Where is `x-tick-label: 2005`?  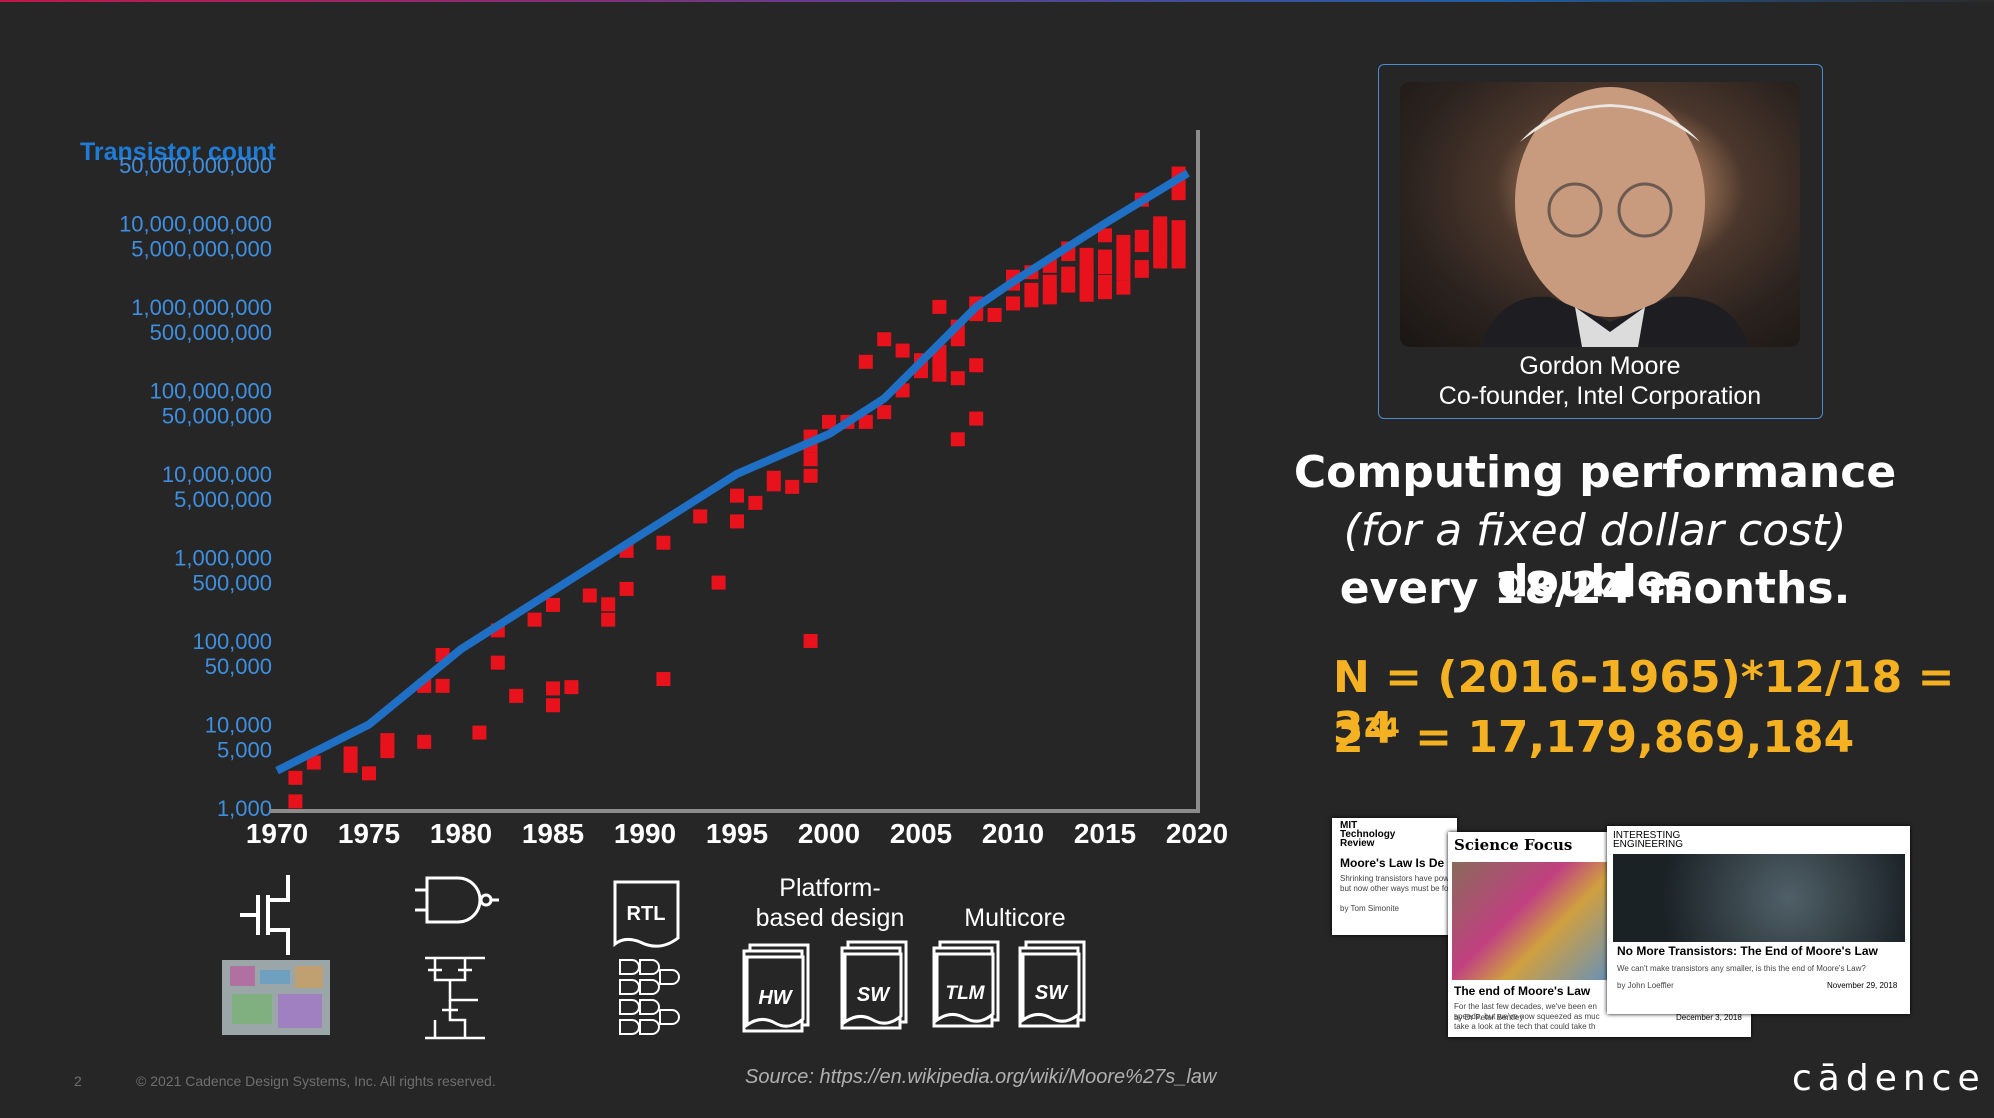
x-tick-label: 2005 is located at coordinates (921, 833).